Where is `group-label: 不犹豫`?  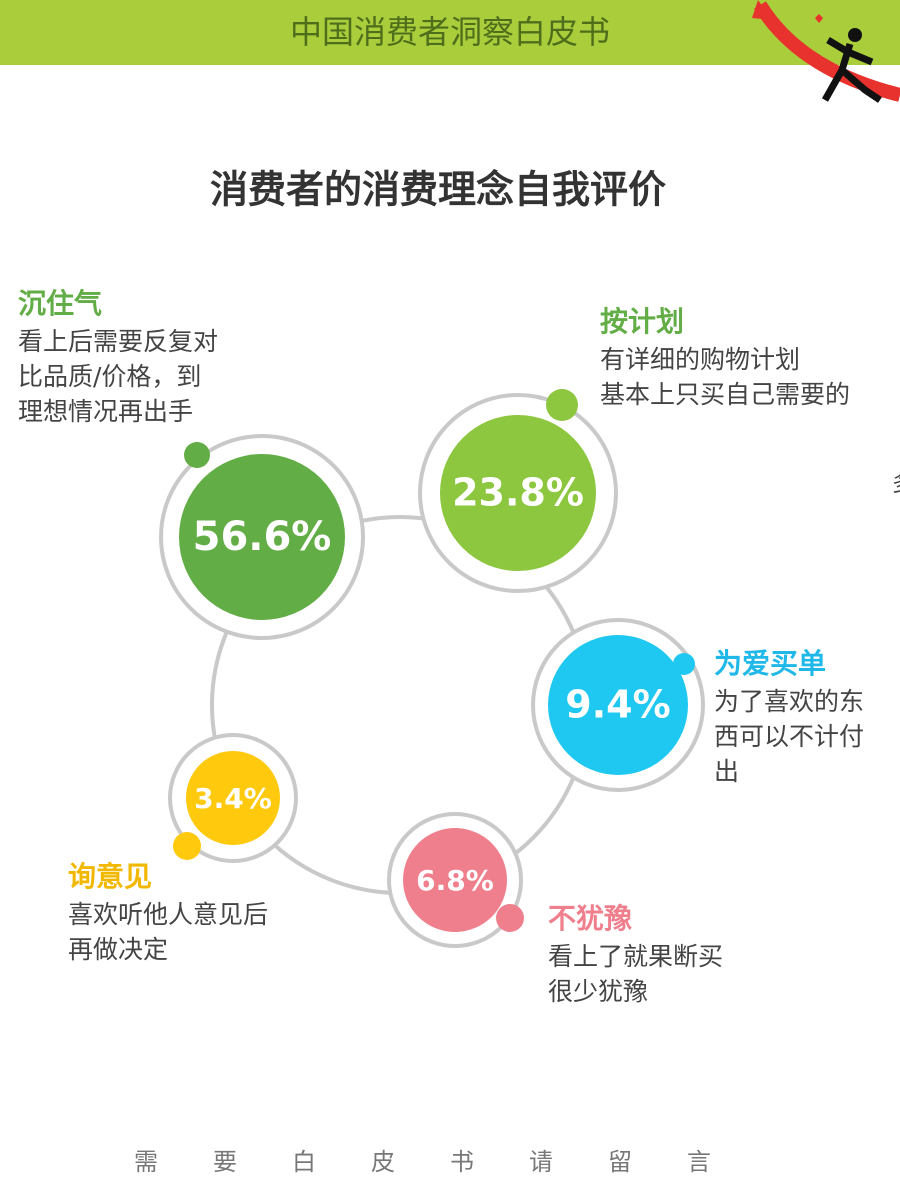 group-label: 不犹豫 is located at coordinates (590, 918).